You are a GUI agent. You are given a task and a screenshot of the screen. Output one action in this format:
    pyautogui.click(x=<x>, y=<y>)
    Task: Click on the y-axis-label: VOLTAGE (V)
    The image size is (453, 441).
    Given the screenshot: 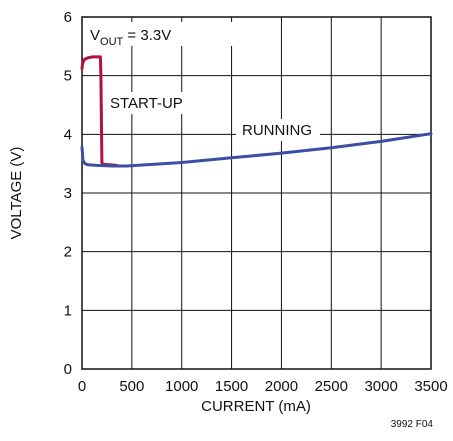 What is the action you would take?
    pyautogui.click(x=16, y=193)
    